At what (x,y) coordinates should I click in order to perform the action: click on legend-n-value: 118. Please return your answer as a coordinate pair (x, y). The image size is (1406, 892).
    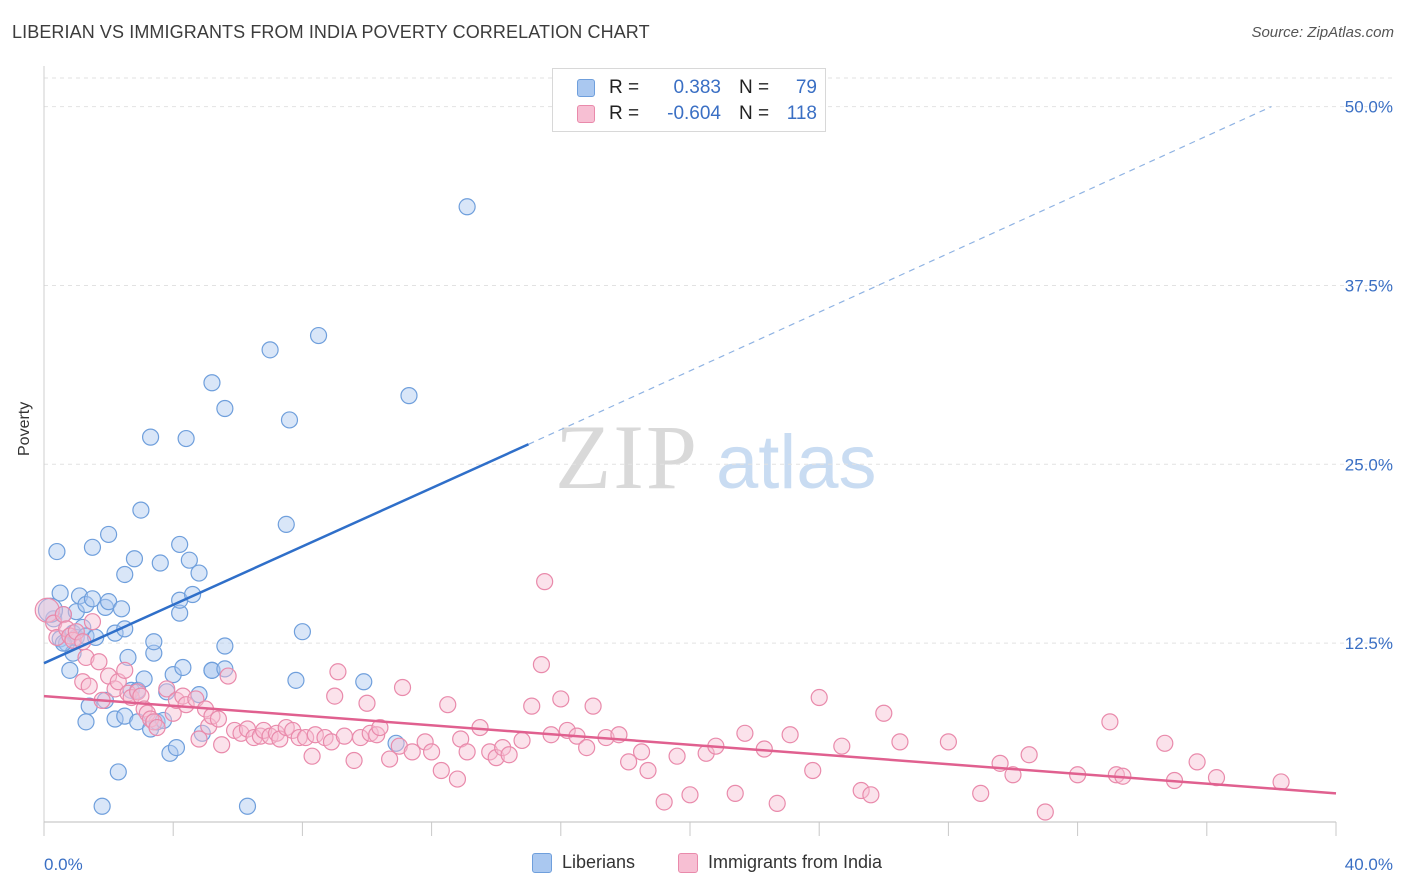
    Looking at the image, I should click on (801, 113).